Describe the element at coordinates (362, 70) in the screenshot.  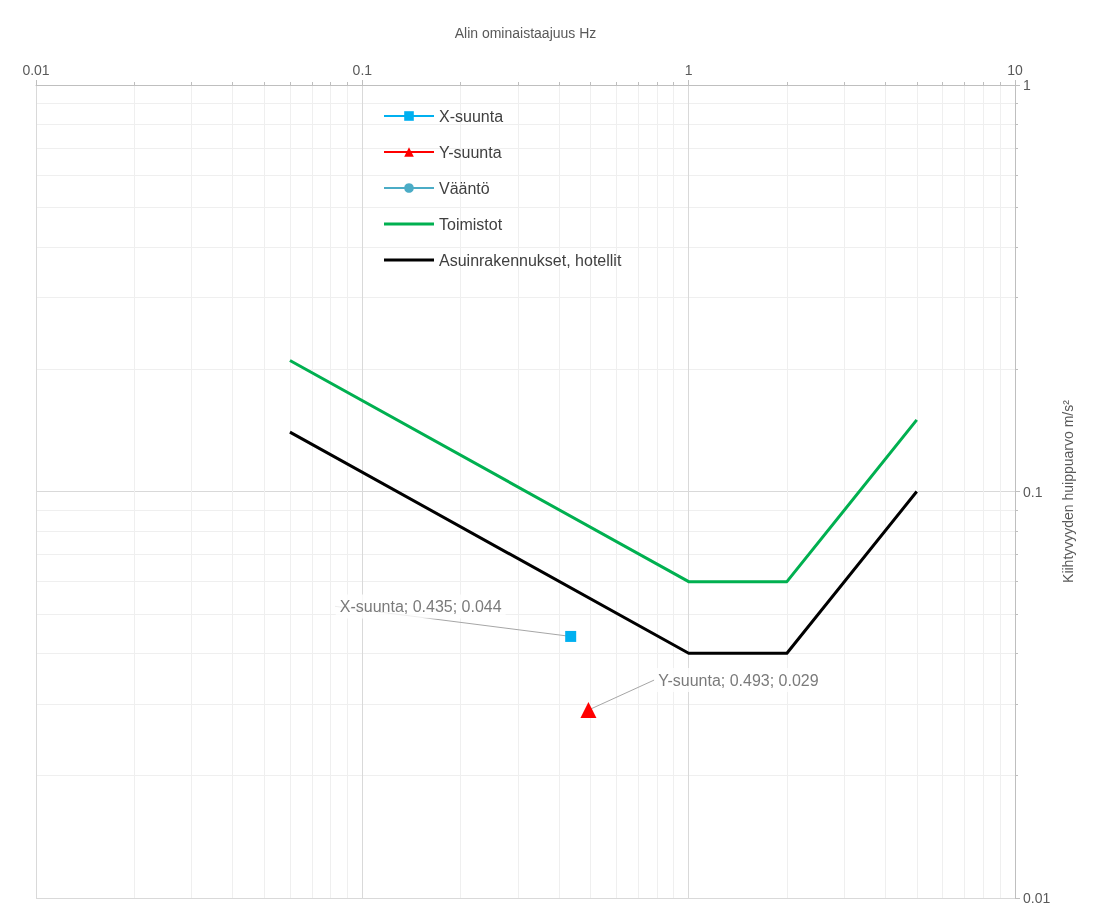
I see `x-tick-label: 0.1` at that location.